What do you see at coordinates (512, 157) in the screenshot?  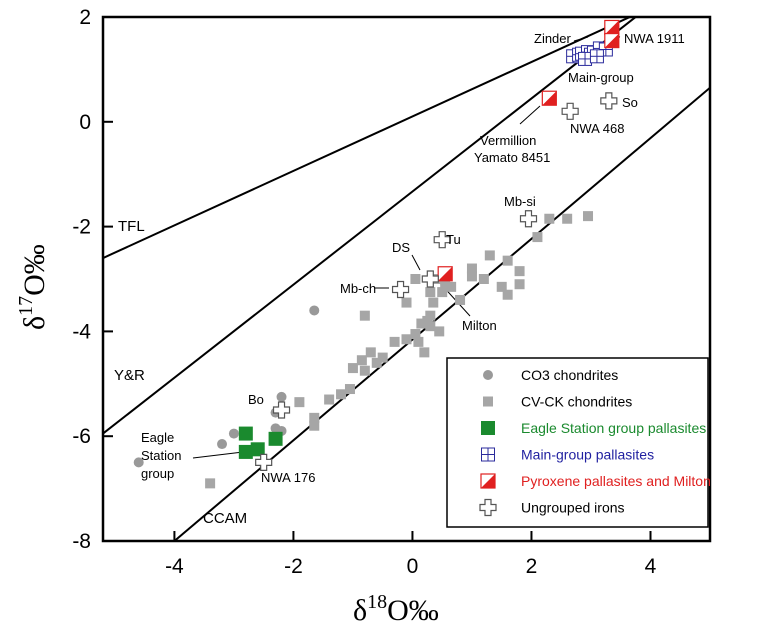 I see `annotation-yamato: Yamato 8451` at bounding box center [512, 157].